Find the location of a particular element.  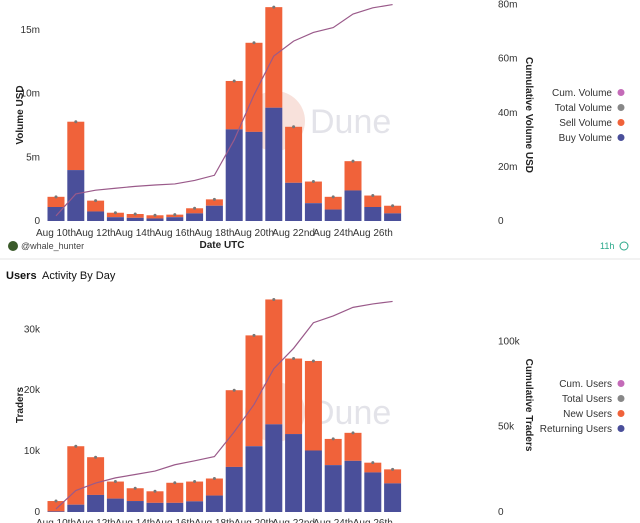

x-tick-label: Aug 22nd is located at coordinates (293, 233).